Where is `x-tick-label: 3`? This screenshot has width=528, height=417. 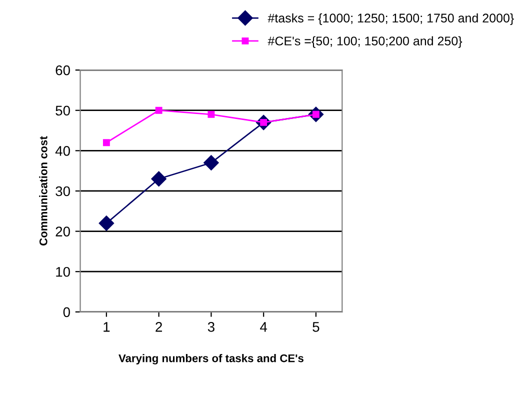
x-tick-label: 3 is located at coordinates (211, 327).